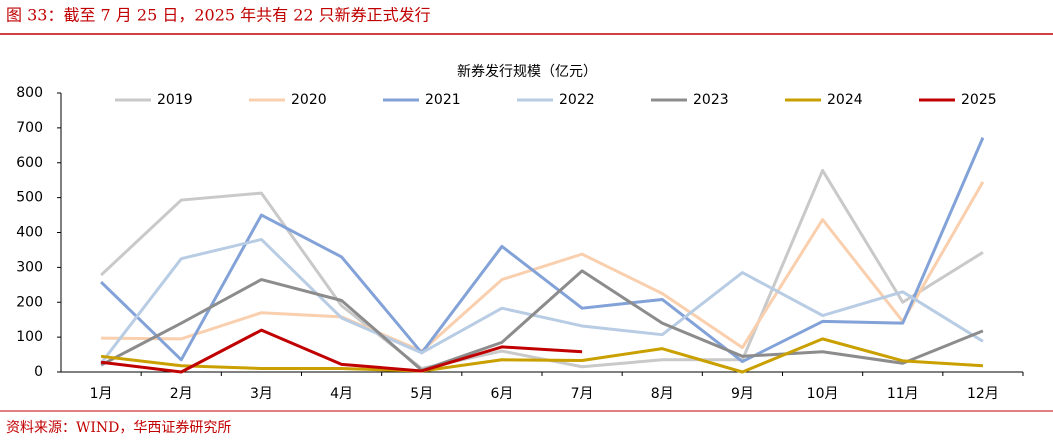 This screenshot has height=442, width=1053. What do you see at coordinates (261, 394) in the screenshot?
I see `x-tick-label: 3月` at bounding box center [261, 394].